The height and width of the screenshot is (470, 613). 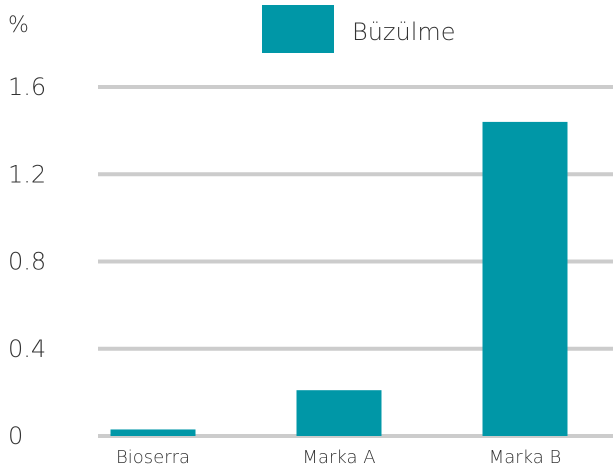 What do you see at coordinates (153, 457) in the screenshot?
I see `x-tick-label: Bioserra` at bounding box center [153, 457].